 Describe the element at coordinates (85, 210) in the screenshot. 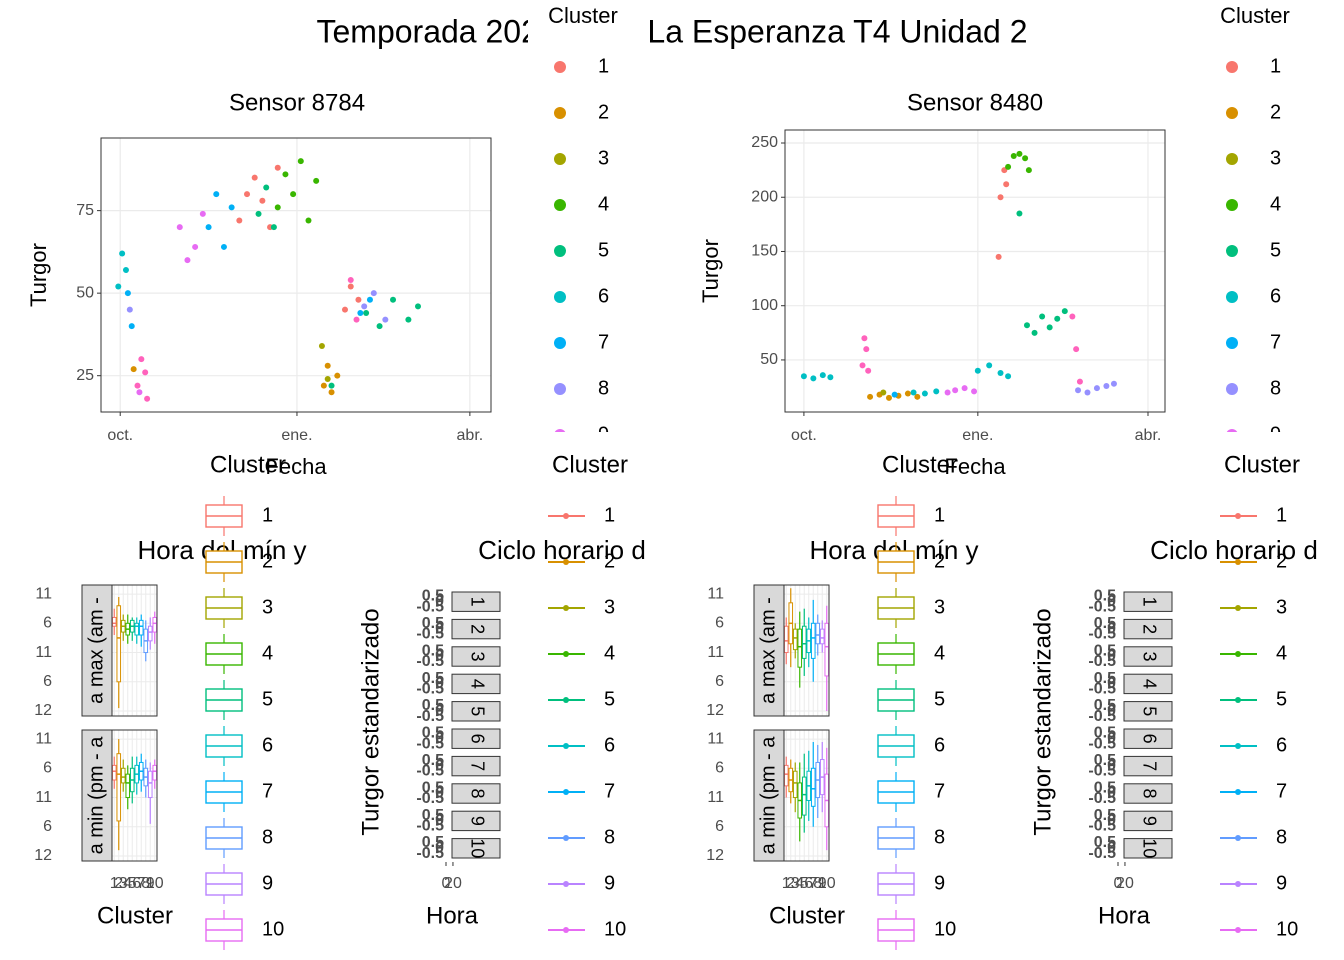

I see `y-tick-label: 75` at that location.